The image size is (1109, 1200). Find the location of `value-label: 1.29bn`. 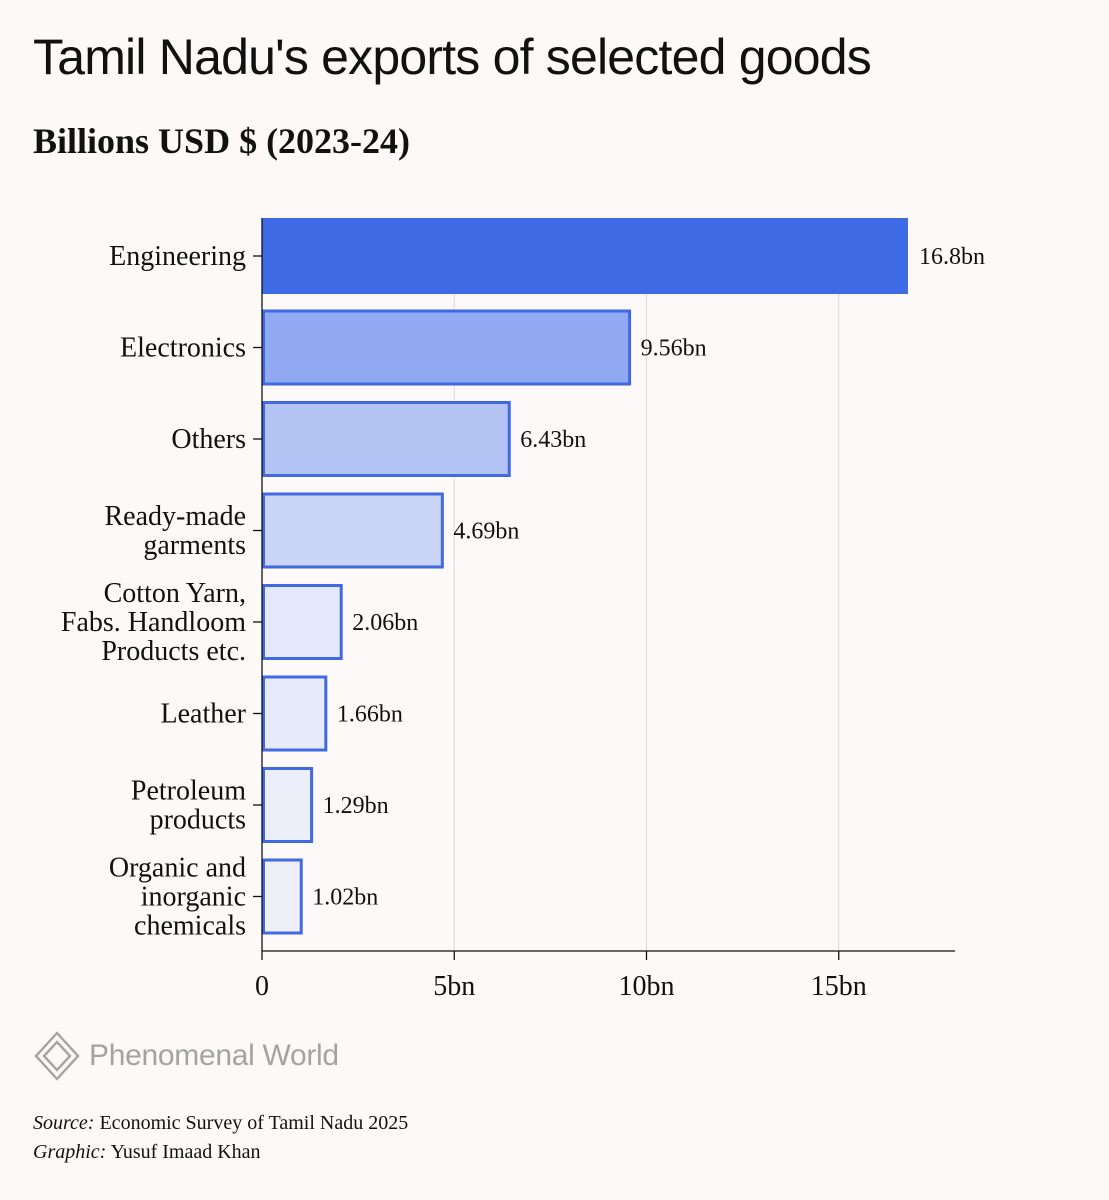

value-label: 1.29bn is located at coordinates (356, 806).